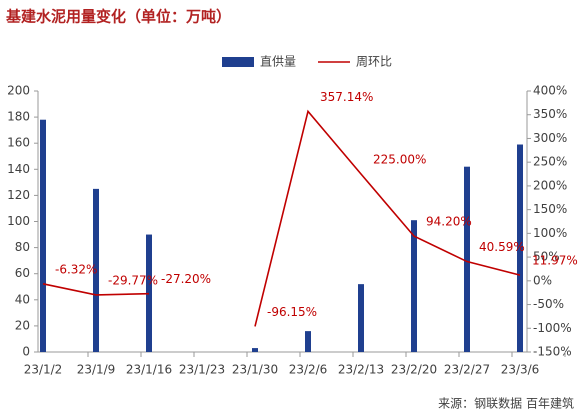 The image size is (582, 418). What do you see at coordinates (133, 280) in the screenshot?
I see `data-label: -29.77%` at bounding box center [133, 280].